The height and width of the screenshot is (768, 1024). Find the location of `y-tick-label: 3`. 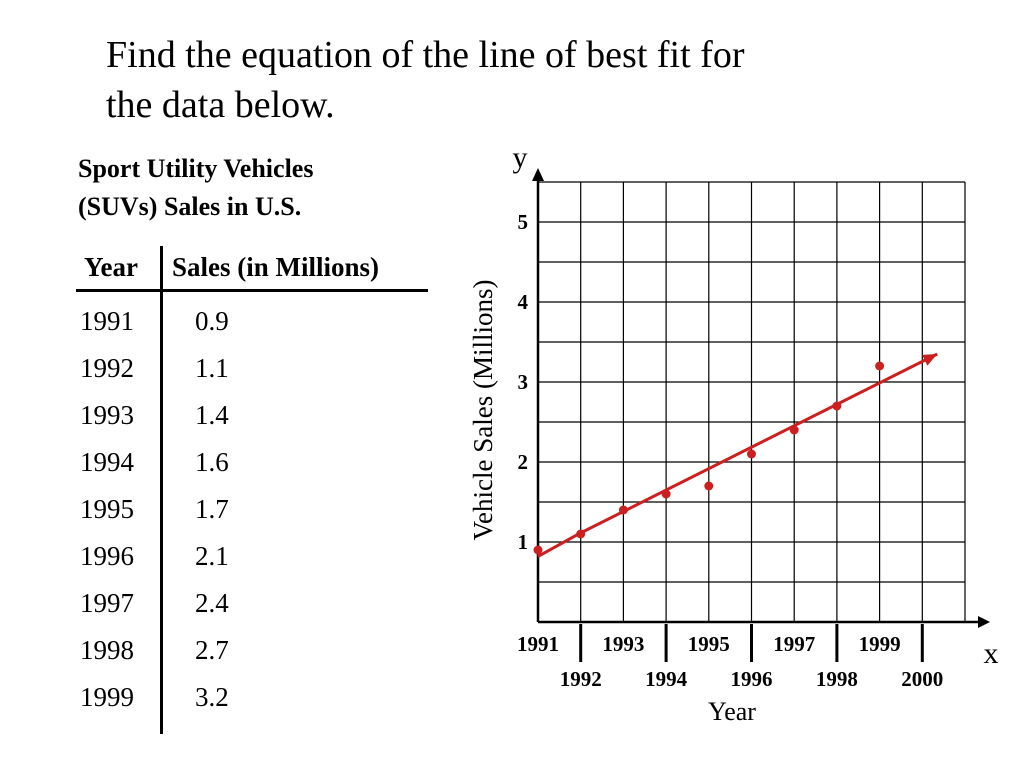

y-tick-label: 3 is located at coordinates (523, 382).